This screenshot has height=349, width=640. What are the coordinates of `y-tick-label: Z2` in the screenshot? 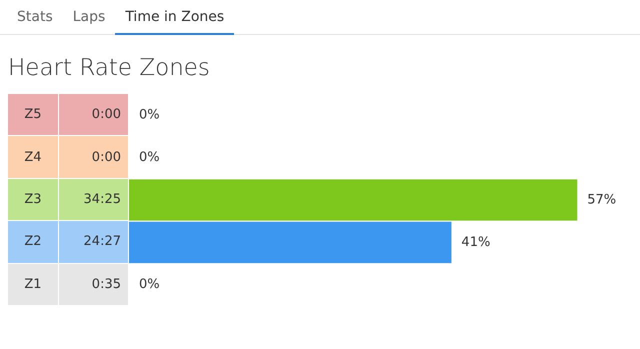 It's located at (33, 242).